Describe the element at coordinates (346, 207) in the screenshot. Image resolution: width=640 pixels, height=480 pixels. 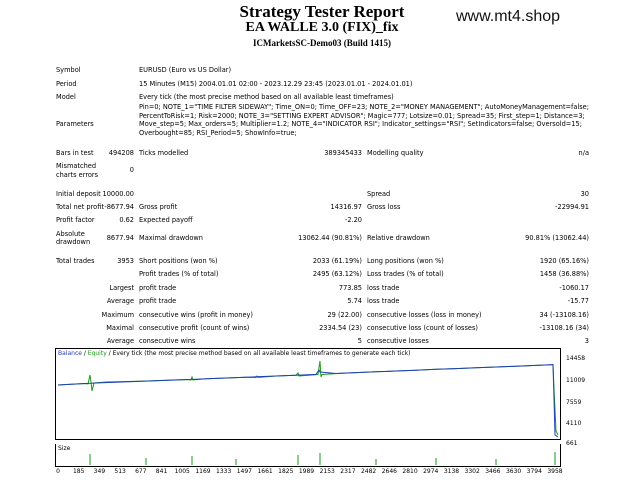
I see `gross-profit-value: 14316.97` at that location.